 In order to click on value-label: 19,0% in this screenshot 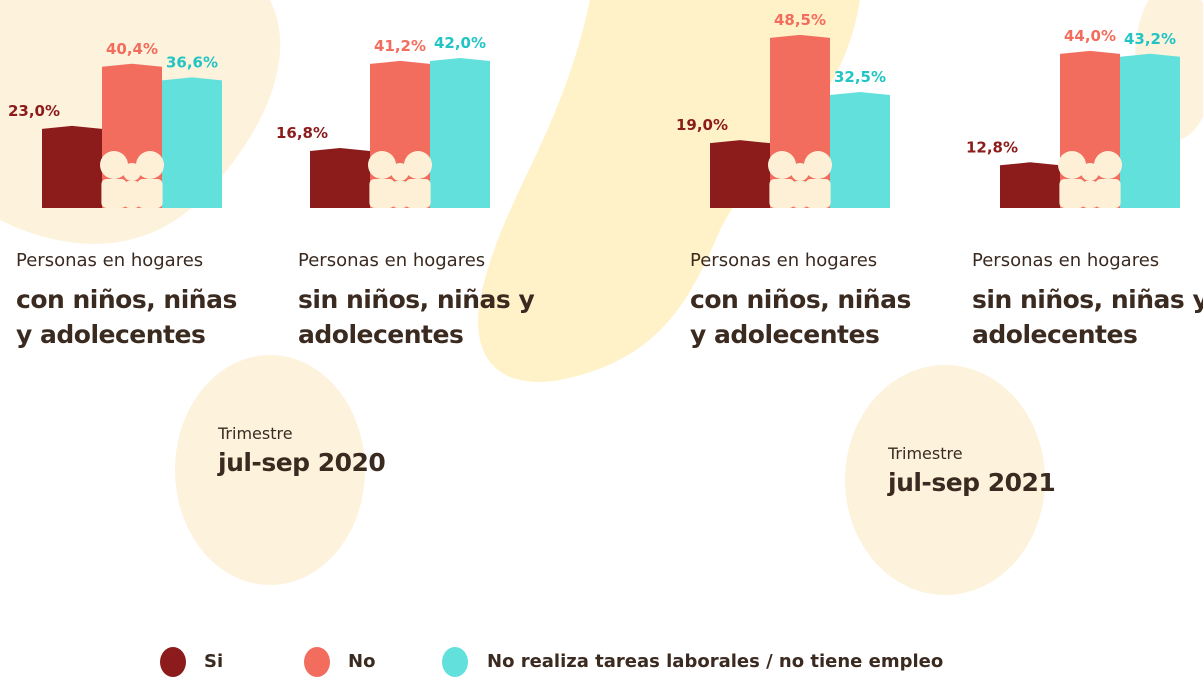, I will do `click(702, 125)`.